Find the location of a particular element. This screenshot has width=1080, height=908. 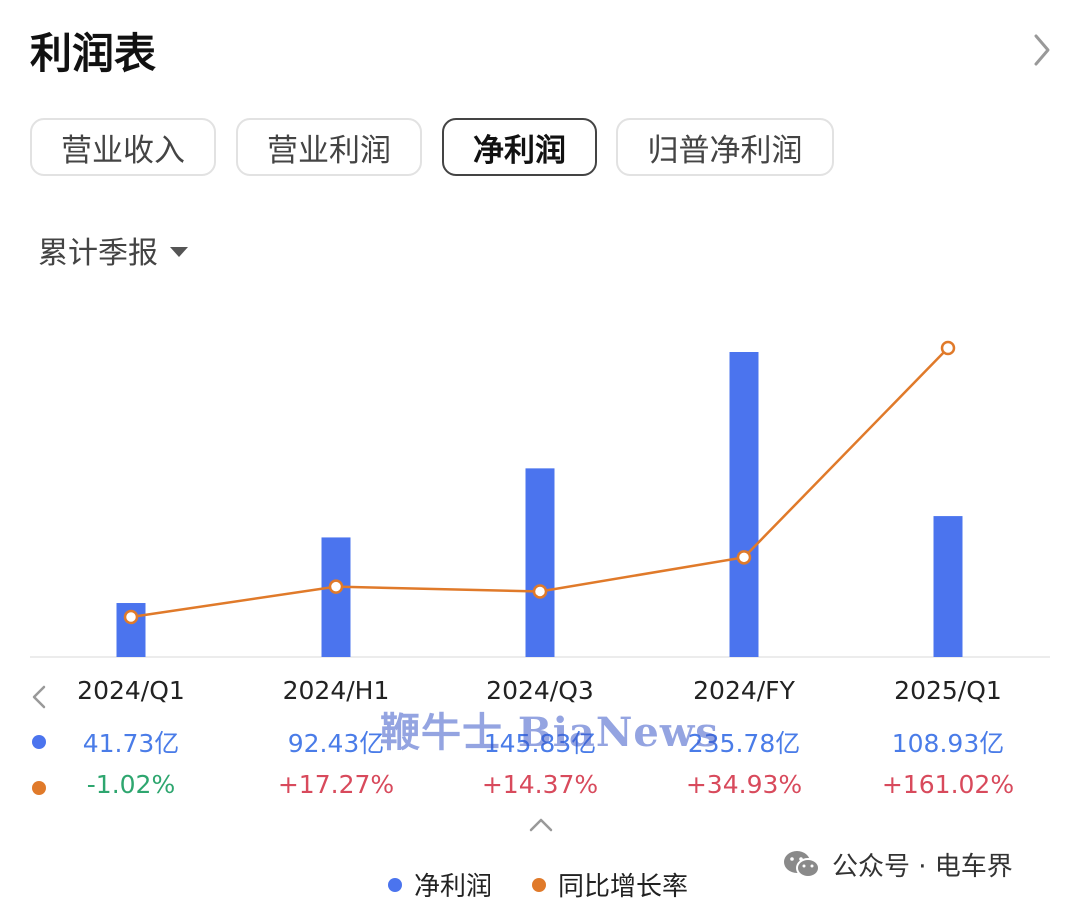

period-dropdown: 累计季报 is located at coordinates (113, 250).